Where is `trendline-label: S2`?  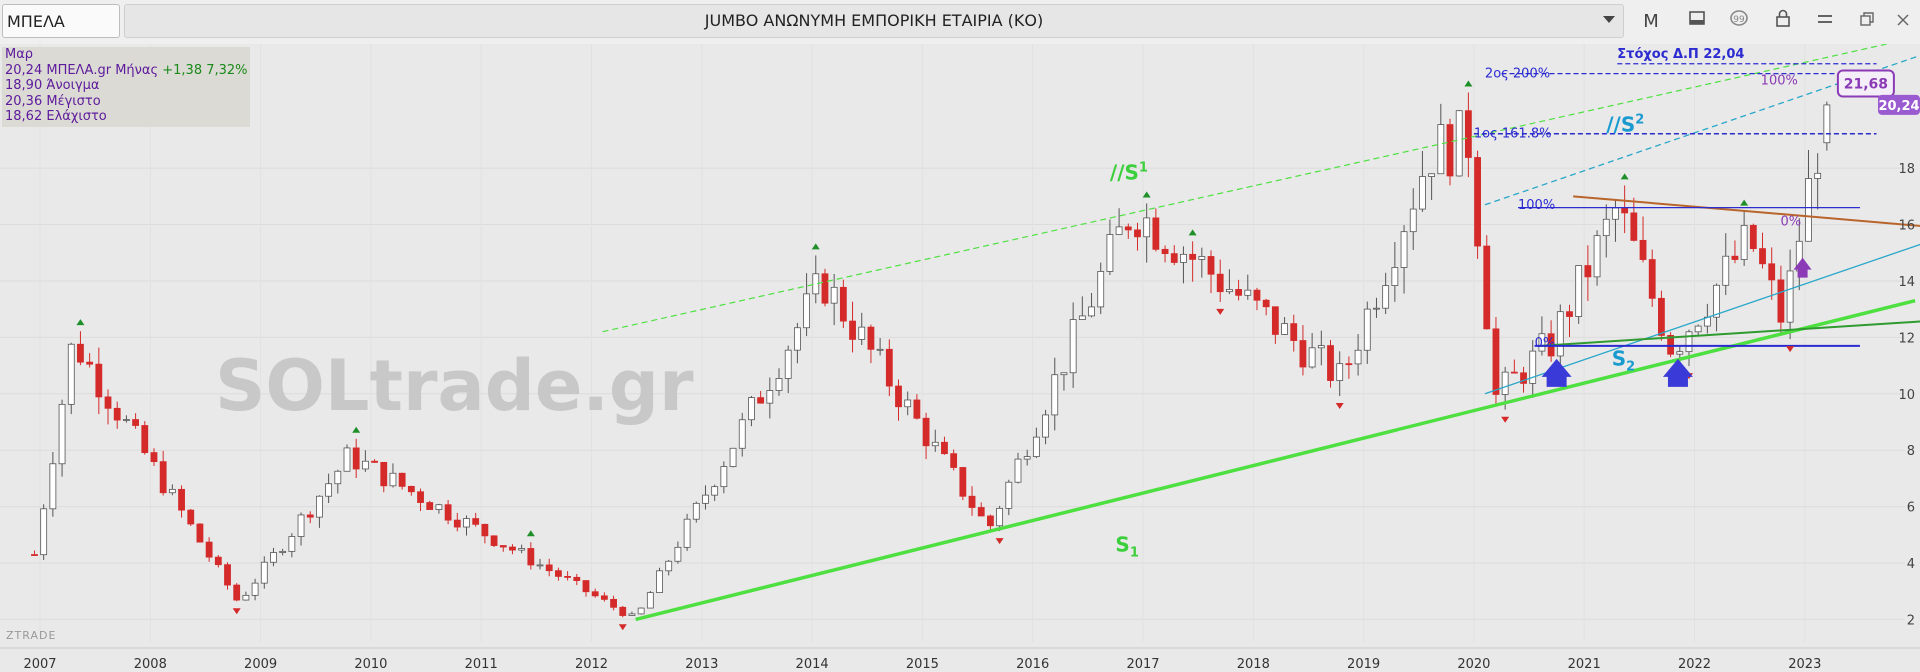
trendline-label: S2 is located at coordinates (1623, 361).